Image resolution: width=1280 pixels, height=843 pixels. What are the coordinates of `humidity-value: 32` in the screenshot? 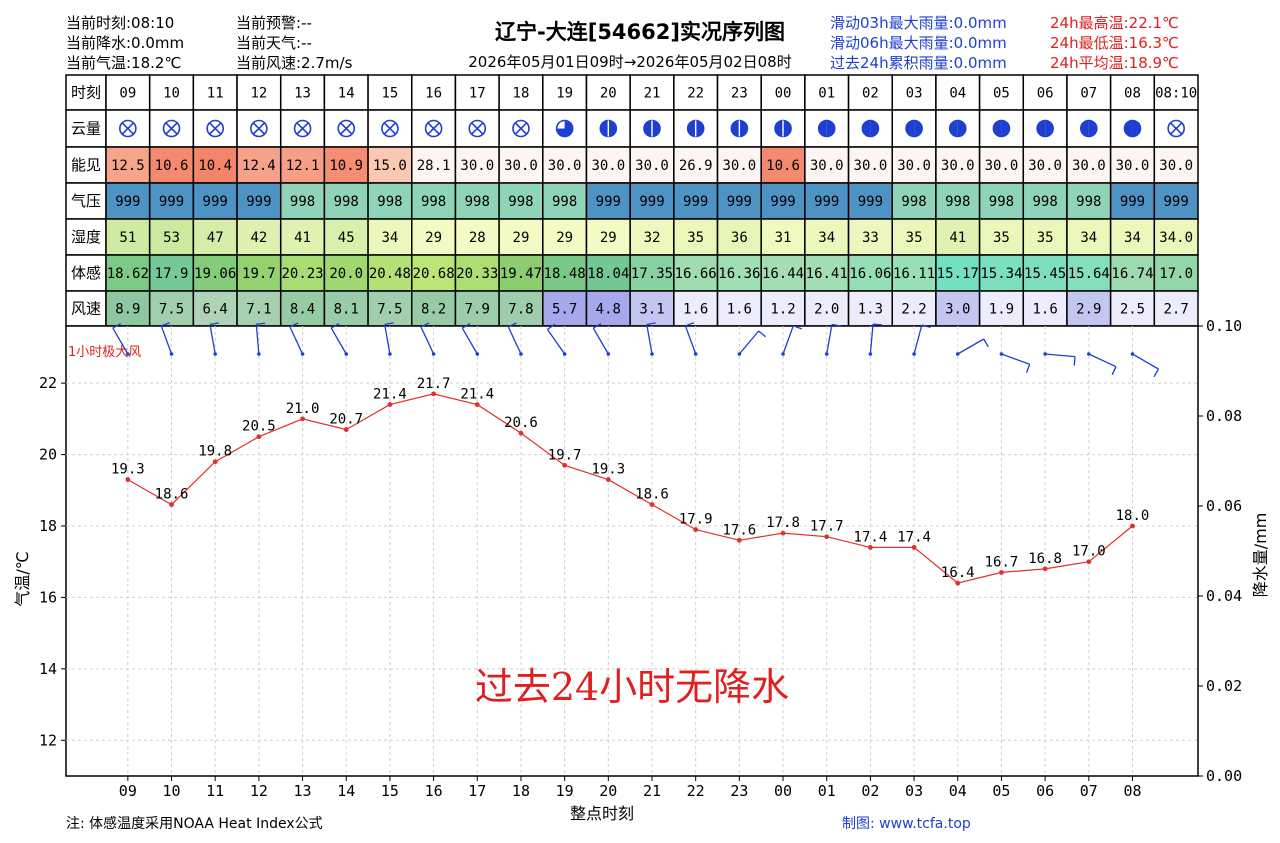 It's located at (652, 238).